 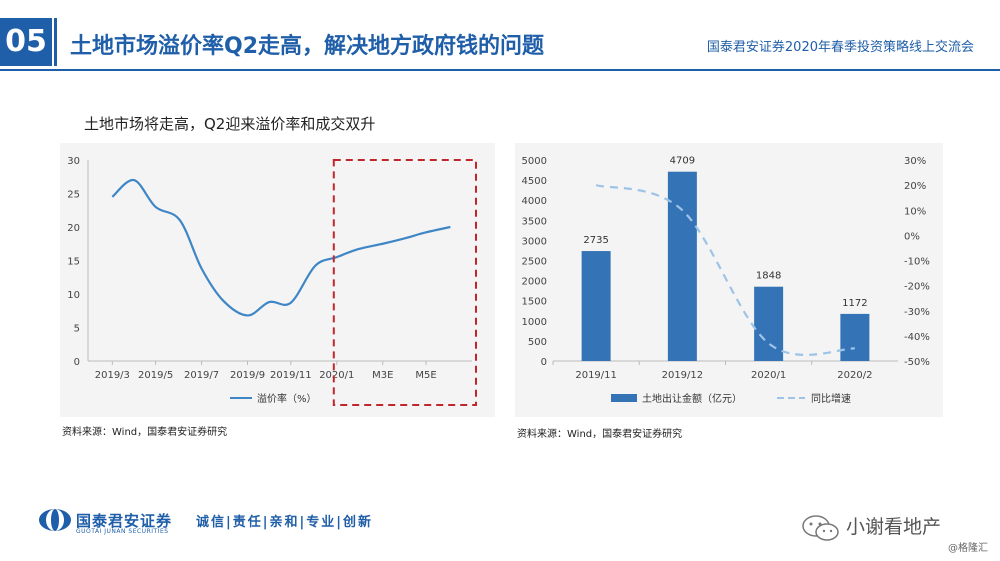 I want to click on watermark-credit: @格隆汇, so click(x=968, y=548).